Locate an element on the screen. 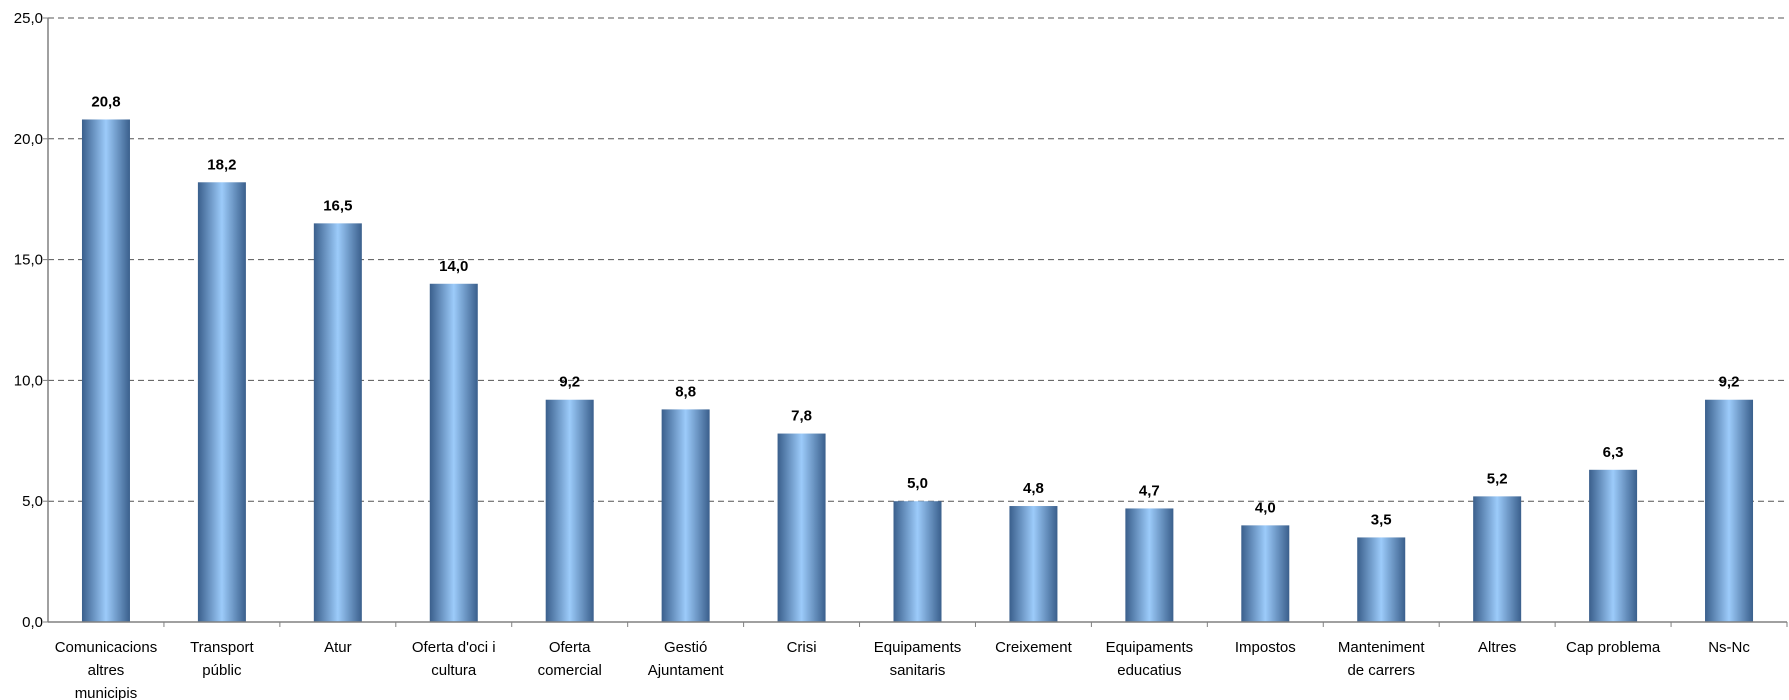  category-label: Gestió Ajuntament is located at coordinates (686, 659).